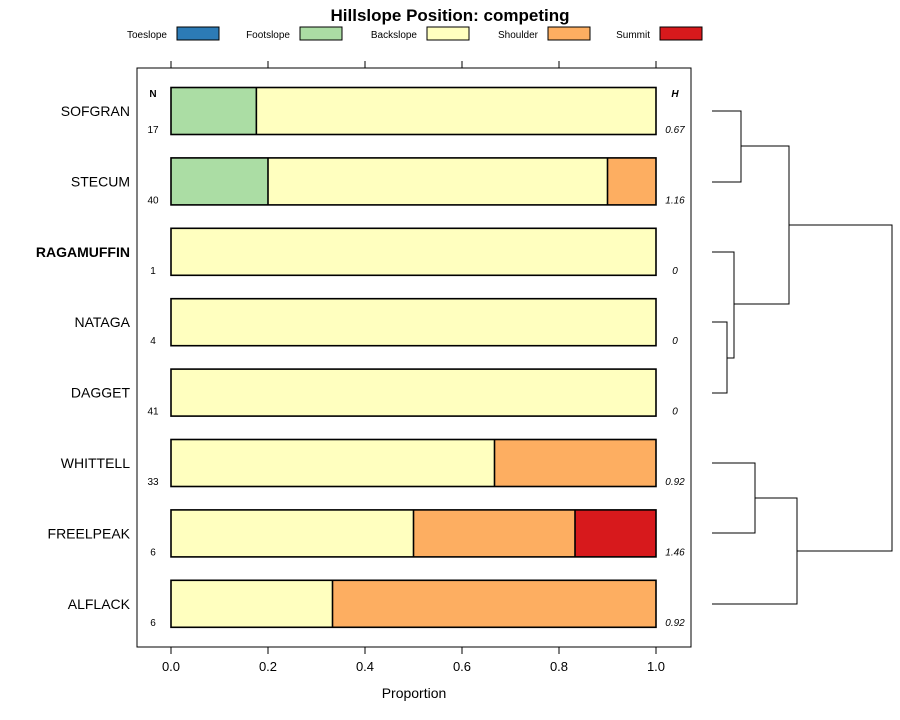 Image resolution: width=900 pixels, height=720 pixels. I want to click on row-stecum: STECUM 40 1.16, so click(378, 181).